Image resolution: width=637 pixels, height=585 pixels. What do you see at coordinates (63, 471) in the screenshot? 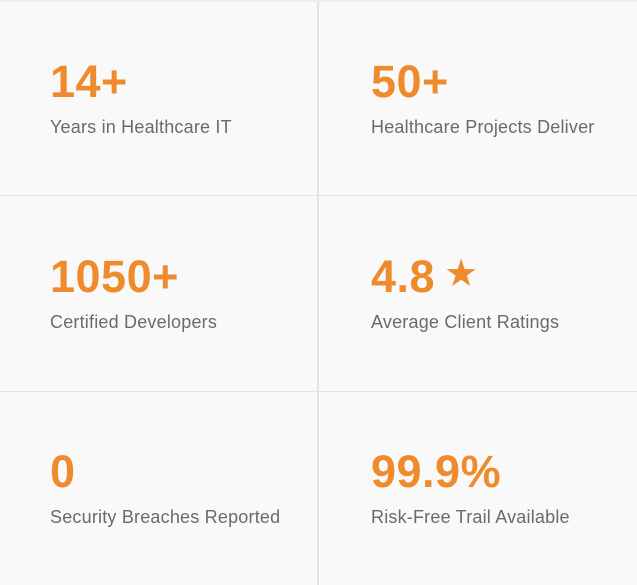
I see `stat-value: 0` at bounding box center [63, 471].